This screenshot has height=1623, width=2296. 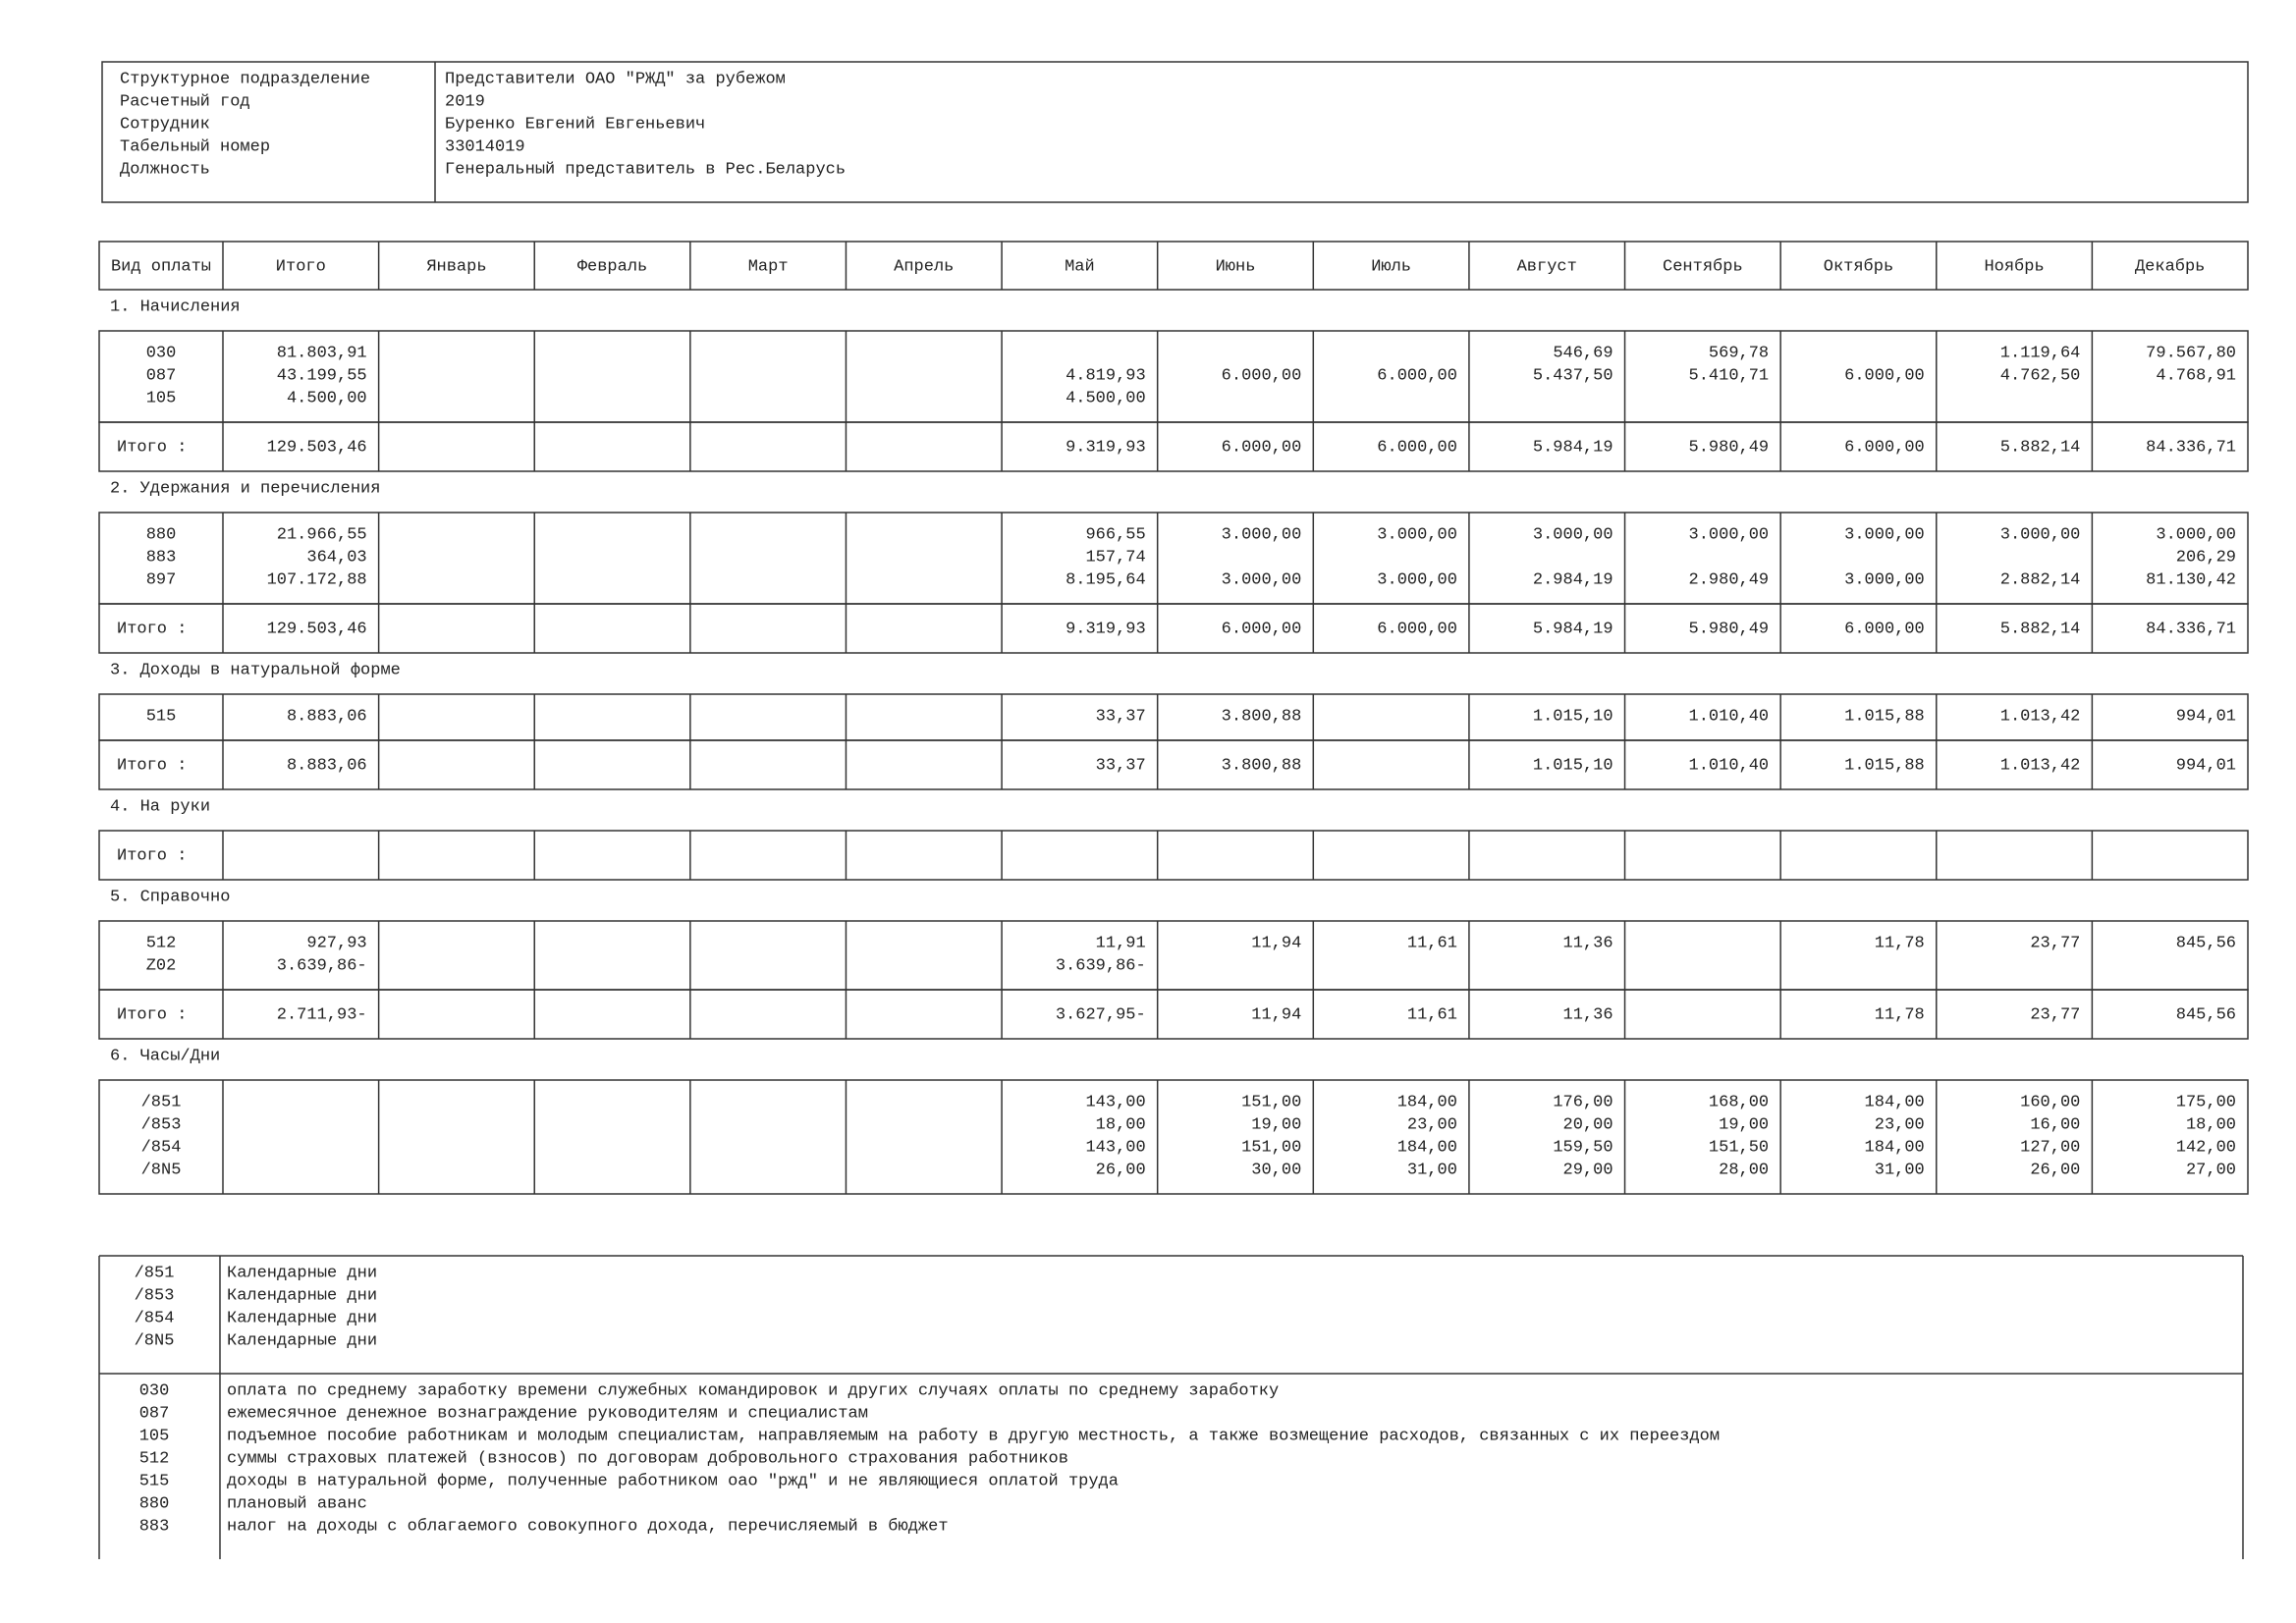 I want to click on legend-code: 030, so click(x=154, y=1390).